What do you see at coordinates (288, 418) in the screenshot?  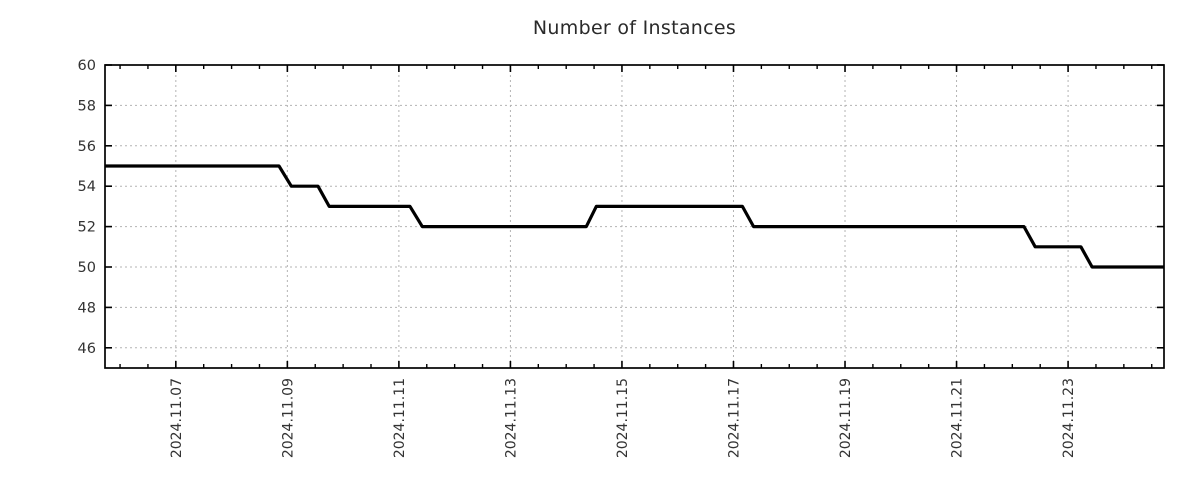 I see `svg-text: 2024.11.09` at bounding box center [288, 418].